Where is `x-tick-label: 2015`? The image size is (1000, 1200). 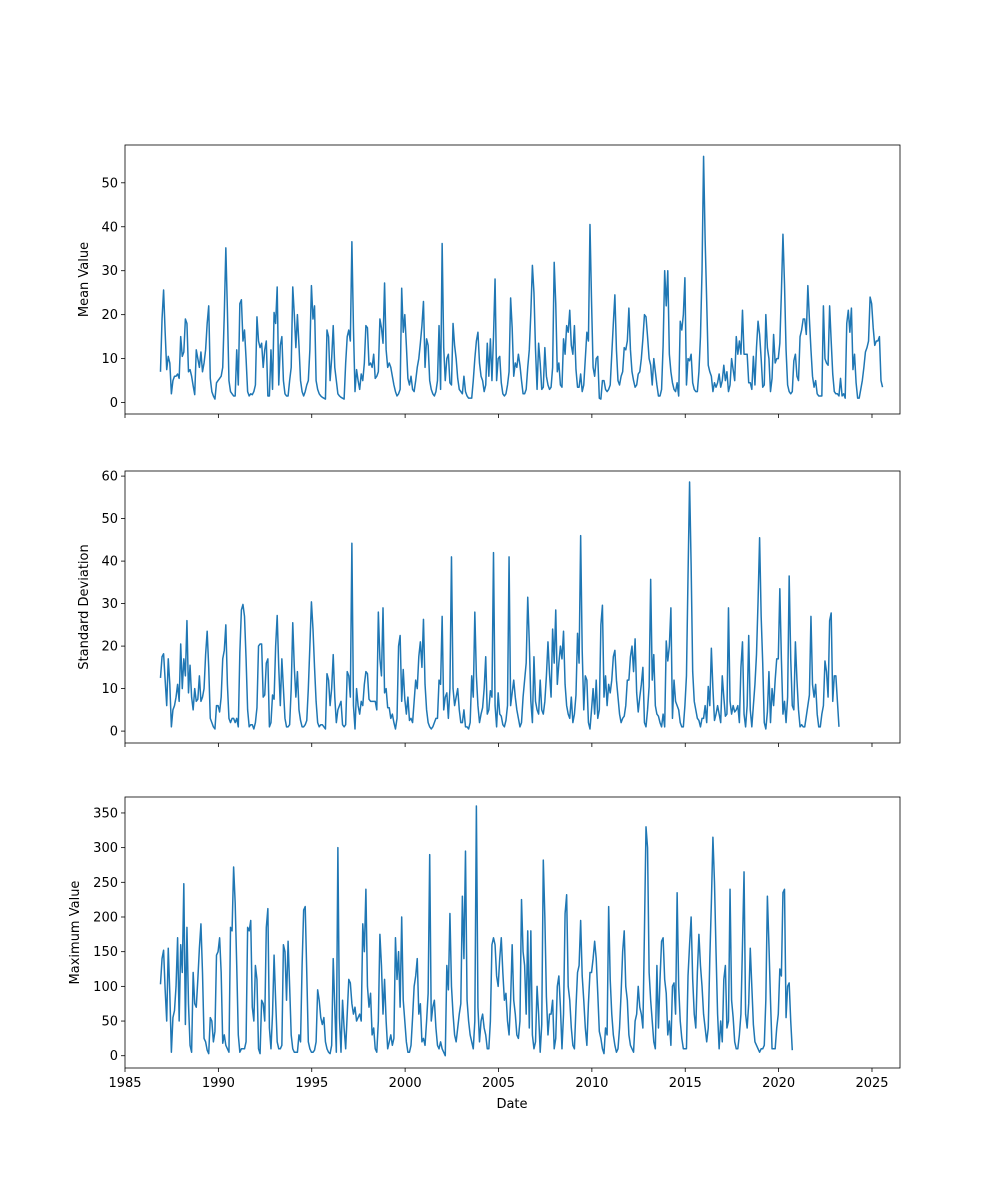 x-tick-label: 2015 is located at coordinates (685, 1083).